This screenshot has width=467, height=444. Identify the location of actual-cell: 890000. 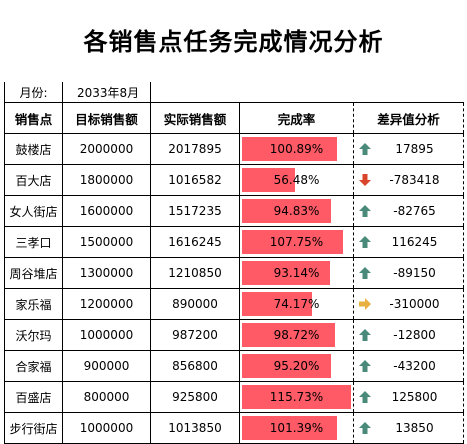
(195, 304).